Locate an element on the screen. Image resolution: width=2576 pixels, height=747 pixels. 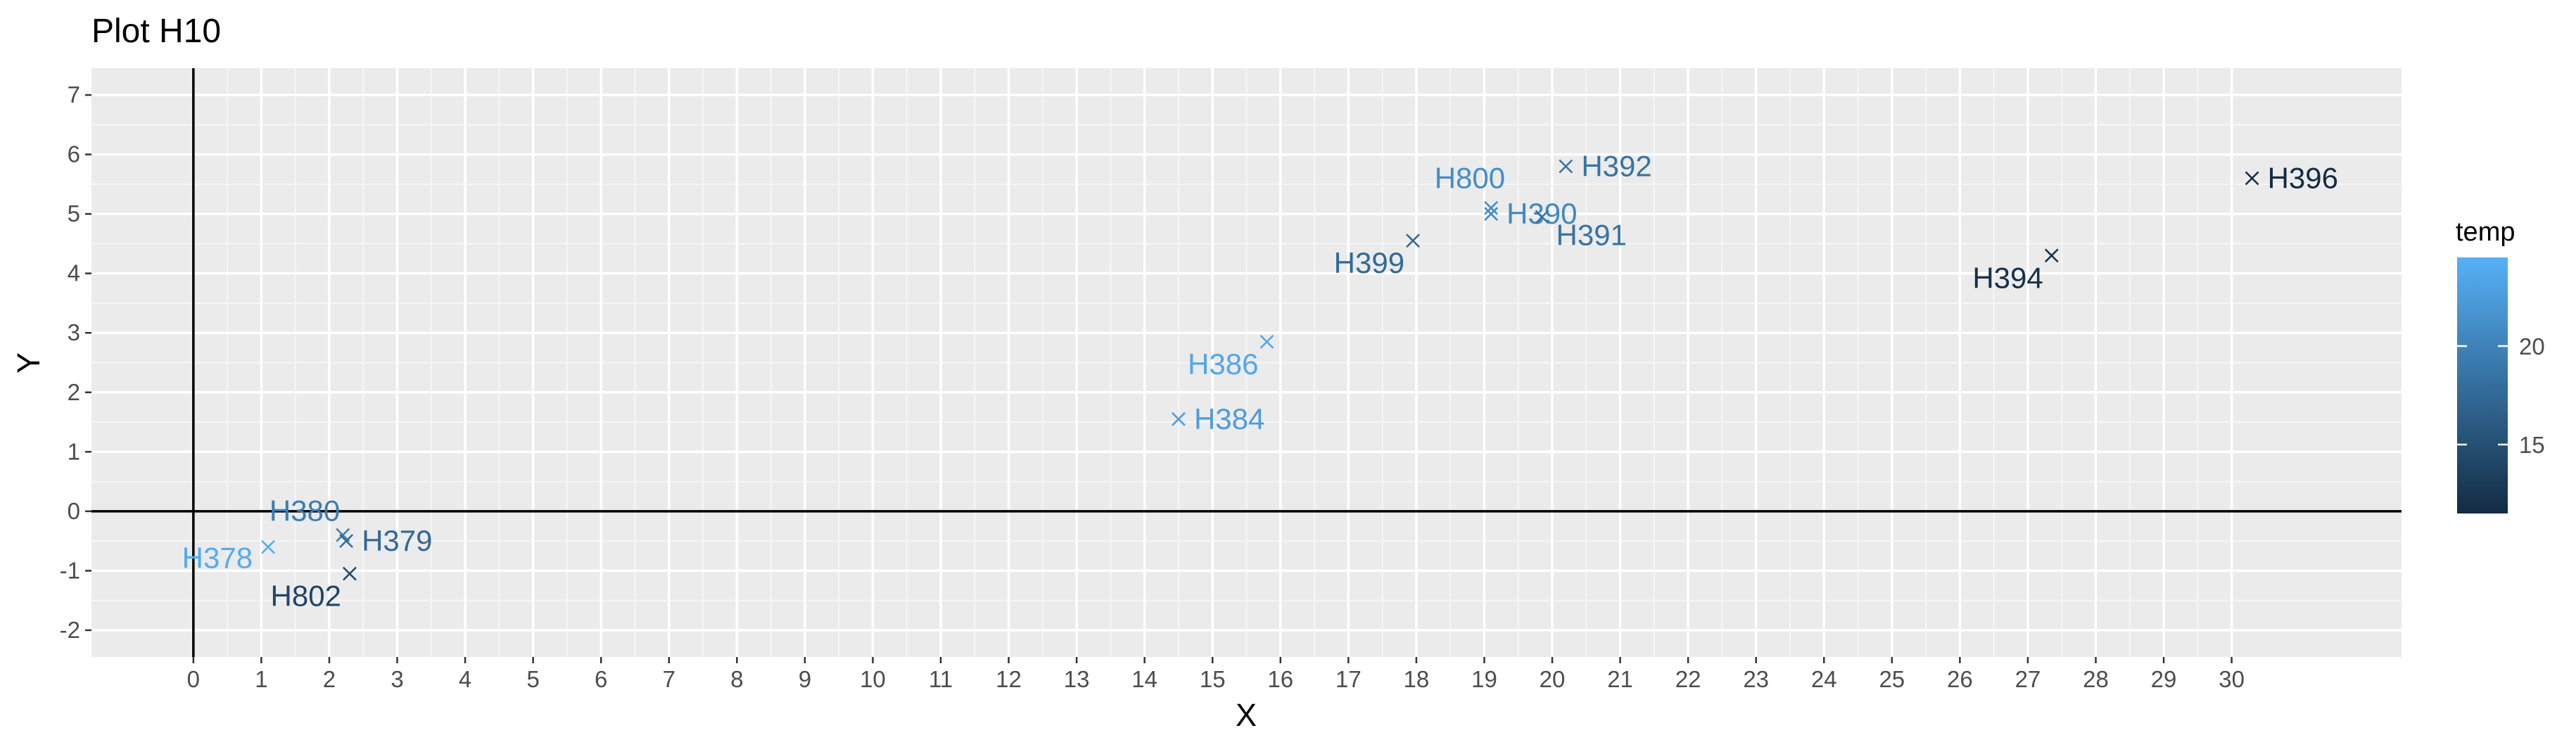
data-point: H802 is located at coordinates (314, 589).